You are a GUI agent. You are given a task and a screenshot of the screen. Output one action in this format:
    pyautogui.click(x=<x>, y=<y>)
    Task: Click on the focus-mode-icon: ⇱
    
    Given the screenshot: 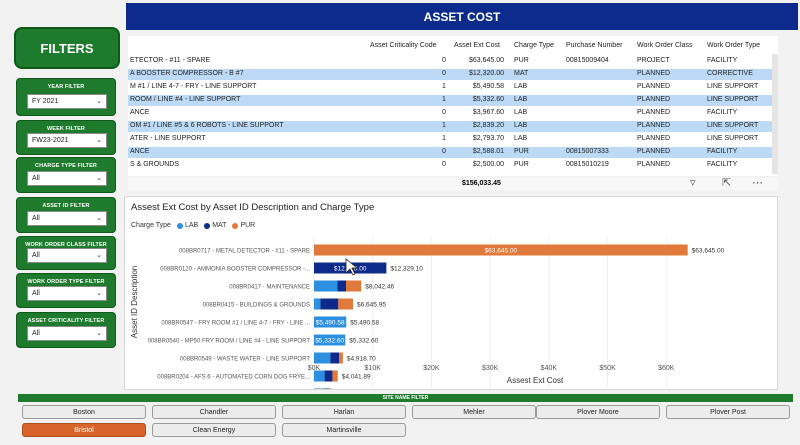 What is the action you would take?
    pyautogui.click(x=727, y=183)
    